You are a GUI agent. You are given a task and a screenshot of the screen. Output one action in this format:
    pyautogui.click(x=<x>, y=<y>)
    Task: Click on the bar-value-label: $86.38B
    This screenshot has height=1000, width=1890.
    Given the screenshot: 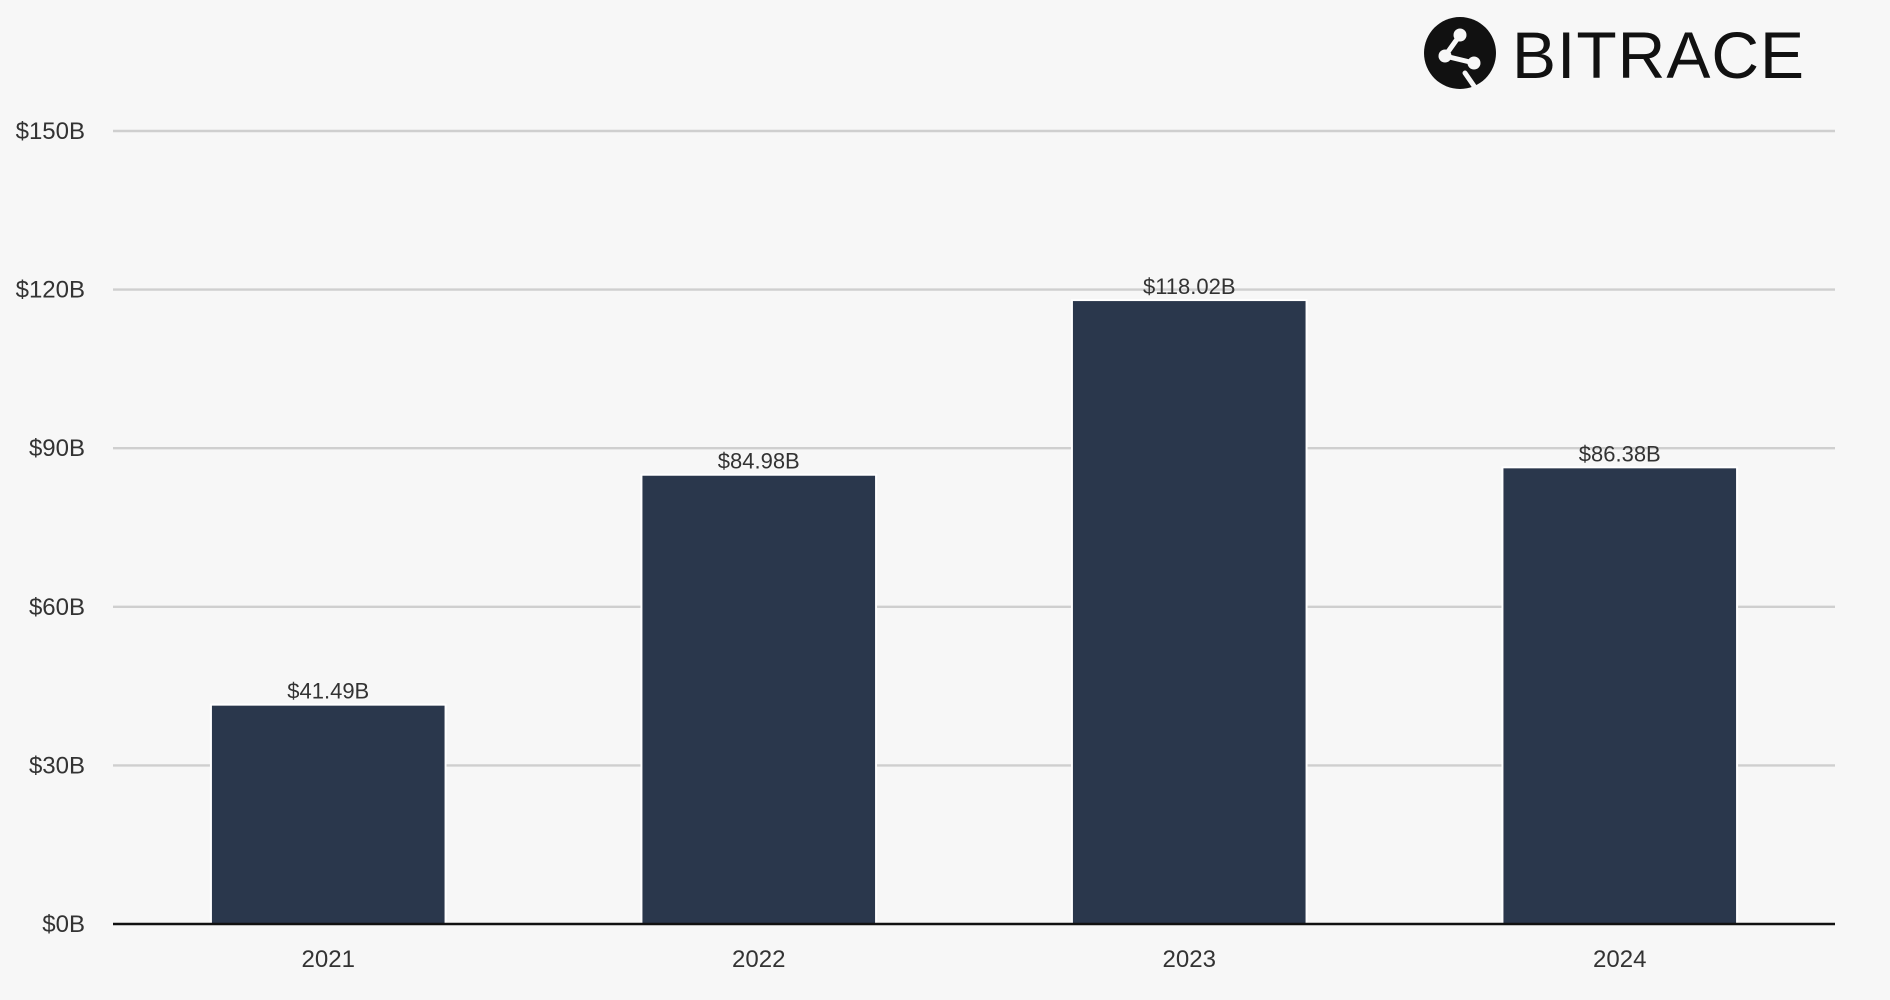 What is the action you would take?
    pyautogui.click(x=1620, y=453)
    